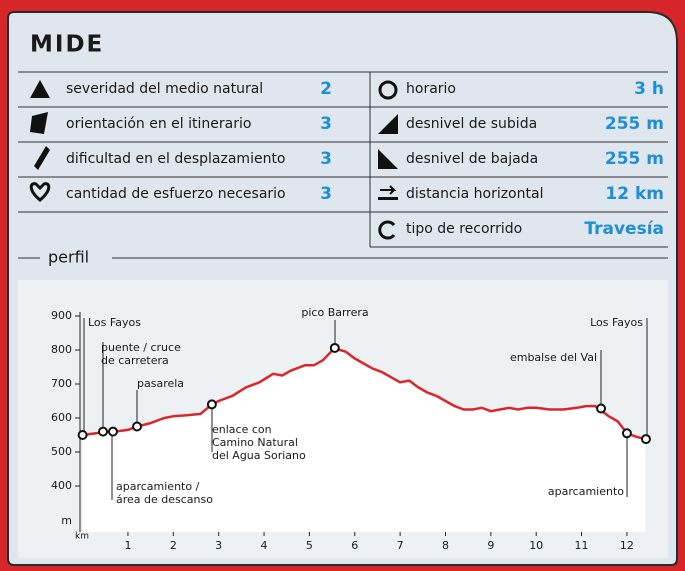 This screenshot has height=571, width=685. What do you see at coordinates (164, 499) in the screenshot?
I see `annotation-label: área de descanso` at bounding box center [164, 499].